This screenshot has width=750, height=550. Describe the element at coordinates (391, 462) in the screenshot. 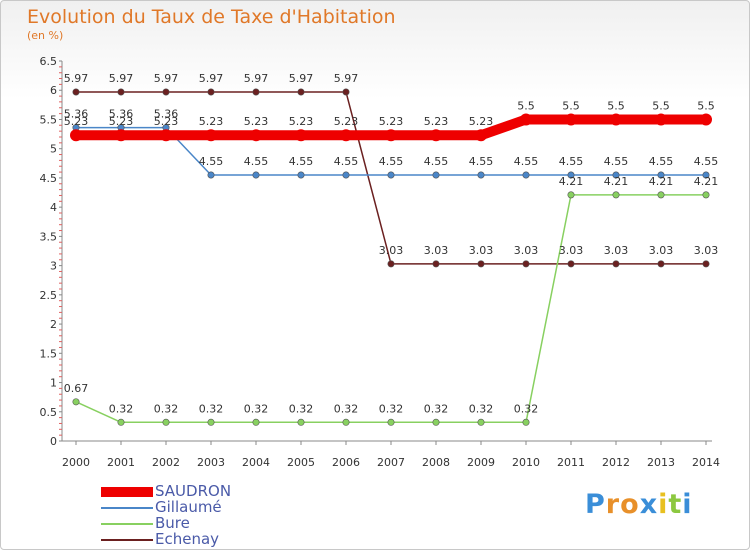

I see `x-tick-label: 2007` at that location.